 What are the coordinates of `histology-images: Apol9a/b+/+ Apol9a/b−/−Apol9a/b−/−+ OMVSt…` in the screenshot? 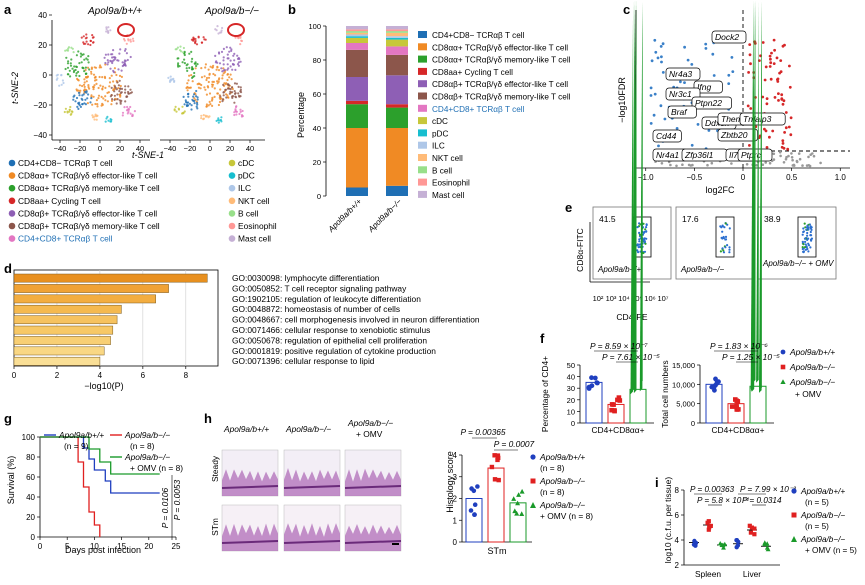 It's located at (306, 485).